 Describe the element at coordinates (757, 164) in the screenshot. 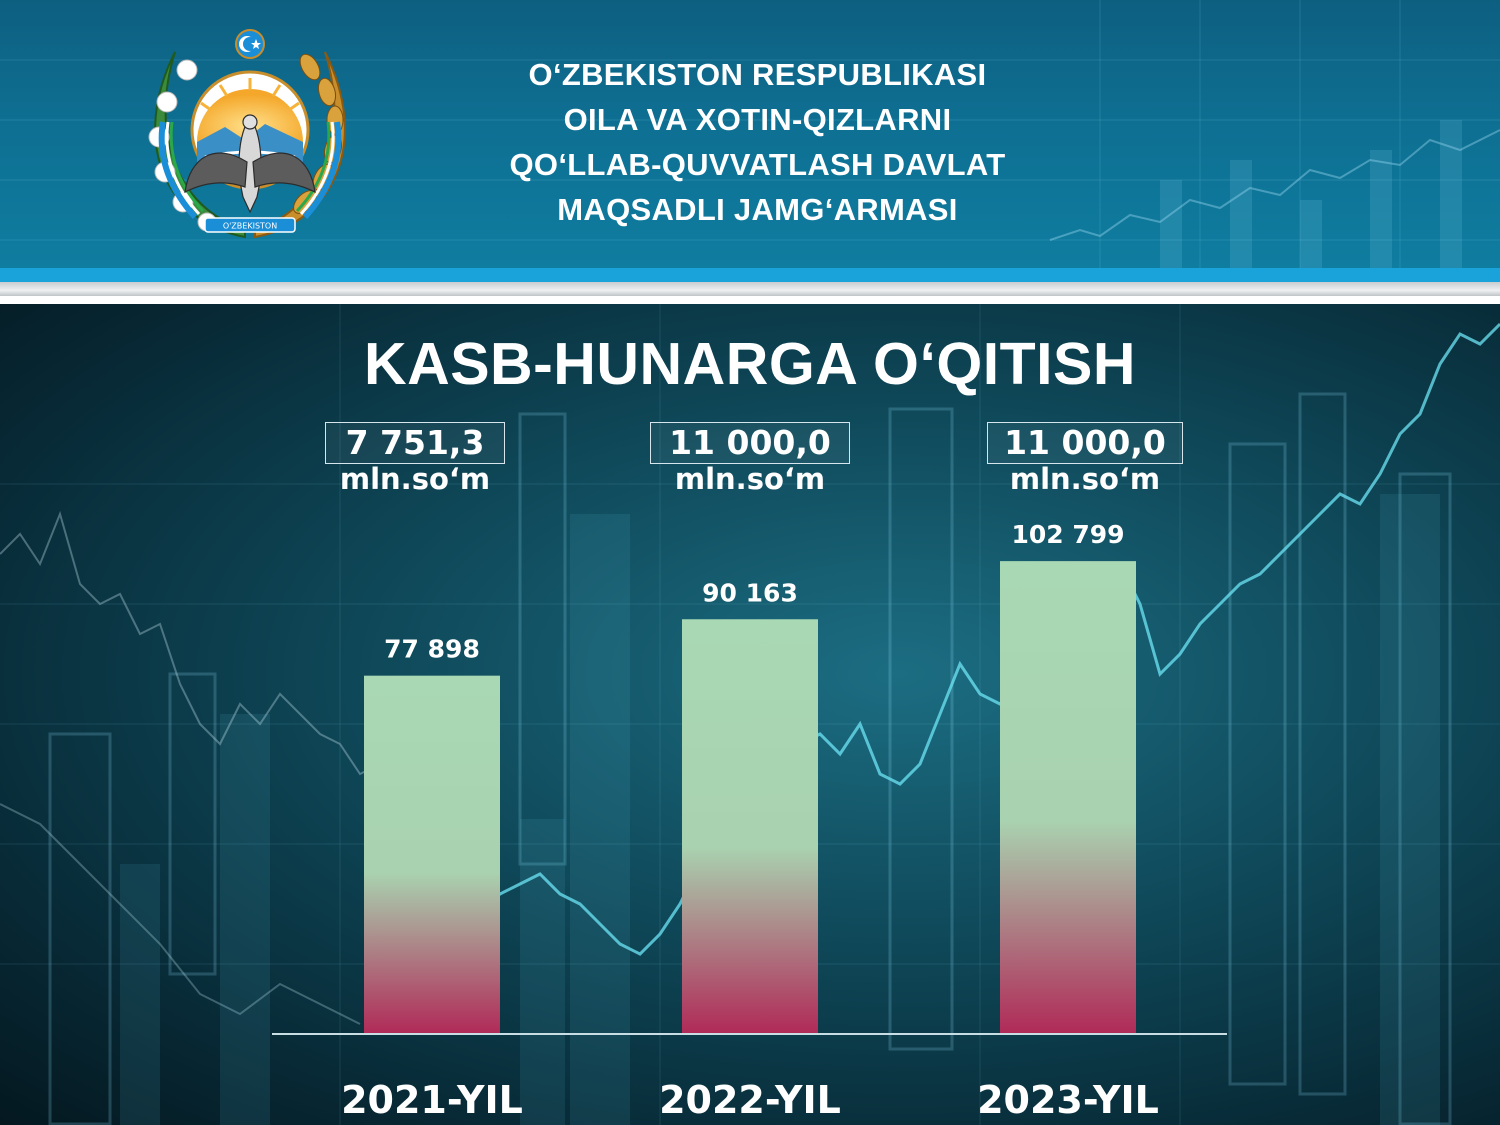

I see `org-line-3: QO‘LLAB-QUVVATLASH DAVLAT` at that location.